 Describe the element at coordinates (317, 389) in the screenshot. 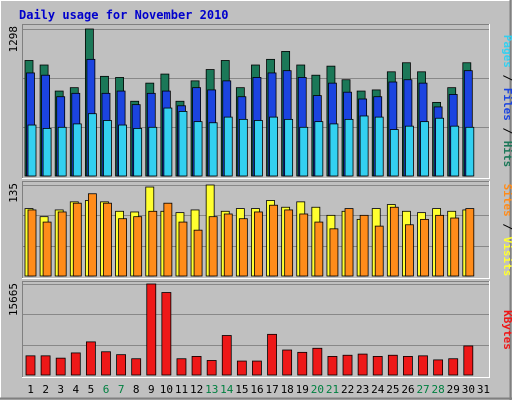

I see `x-tick-label: 20` at that location.